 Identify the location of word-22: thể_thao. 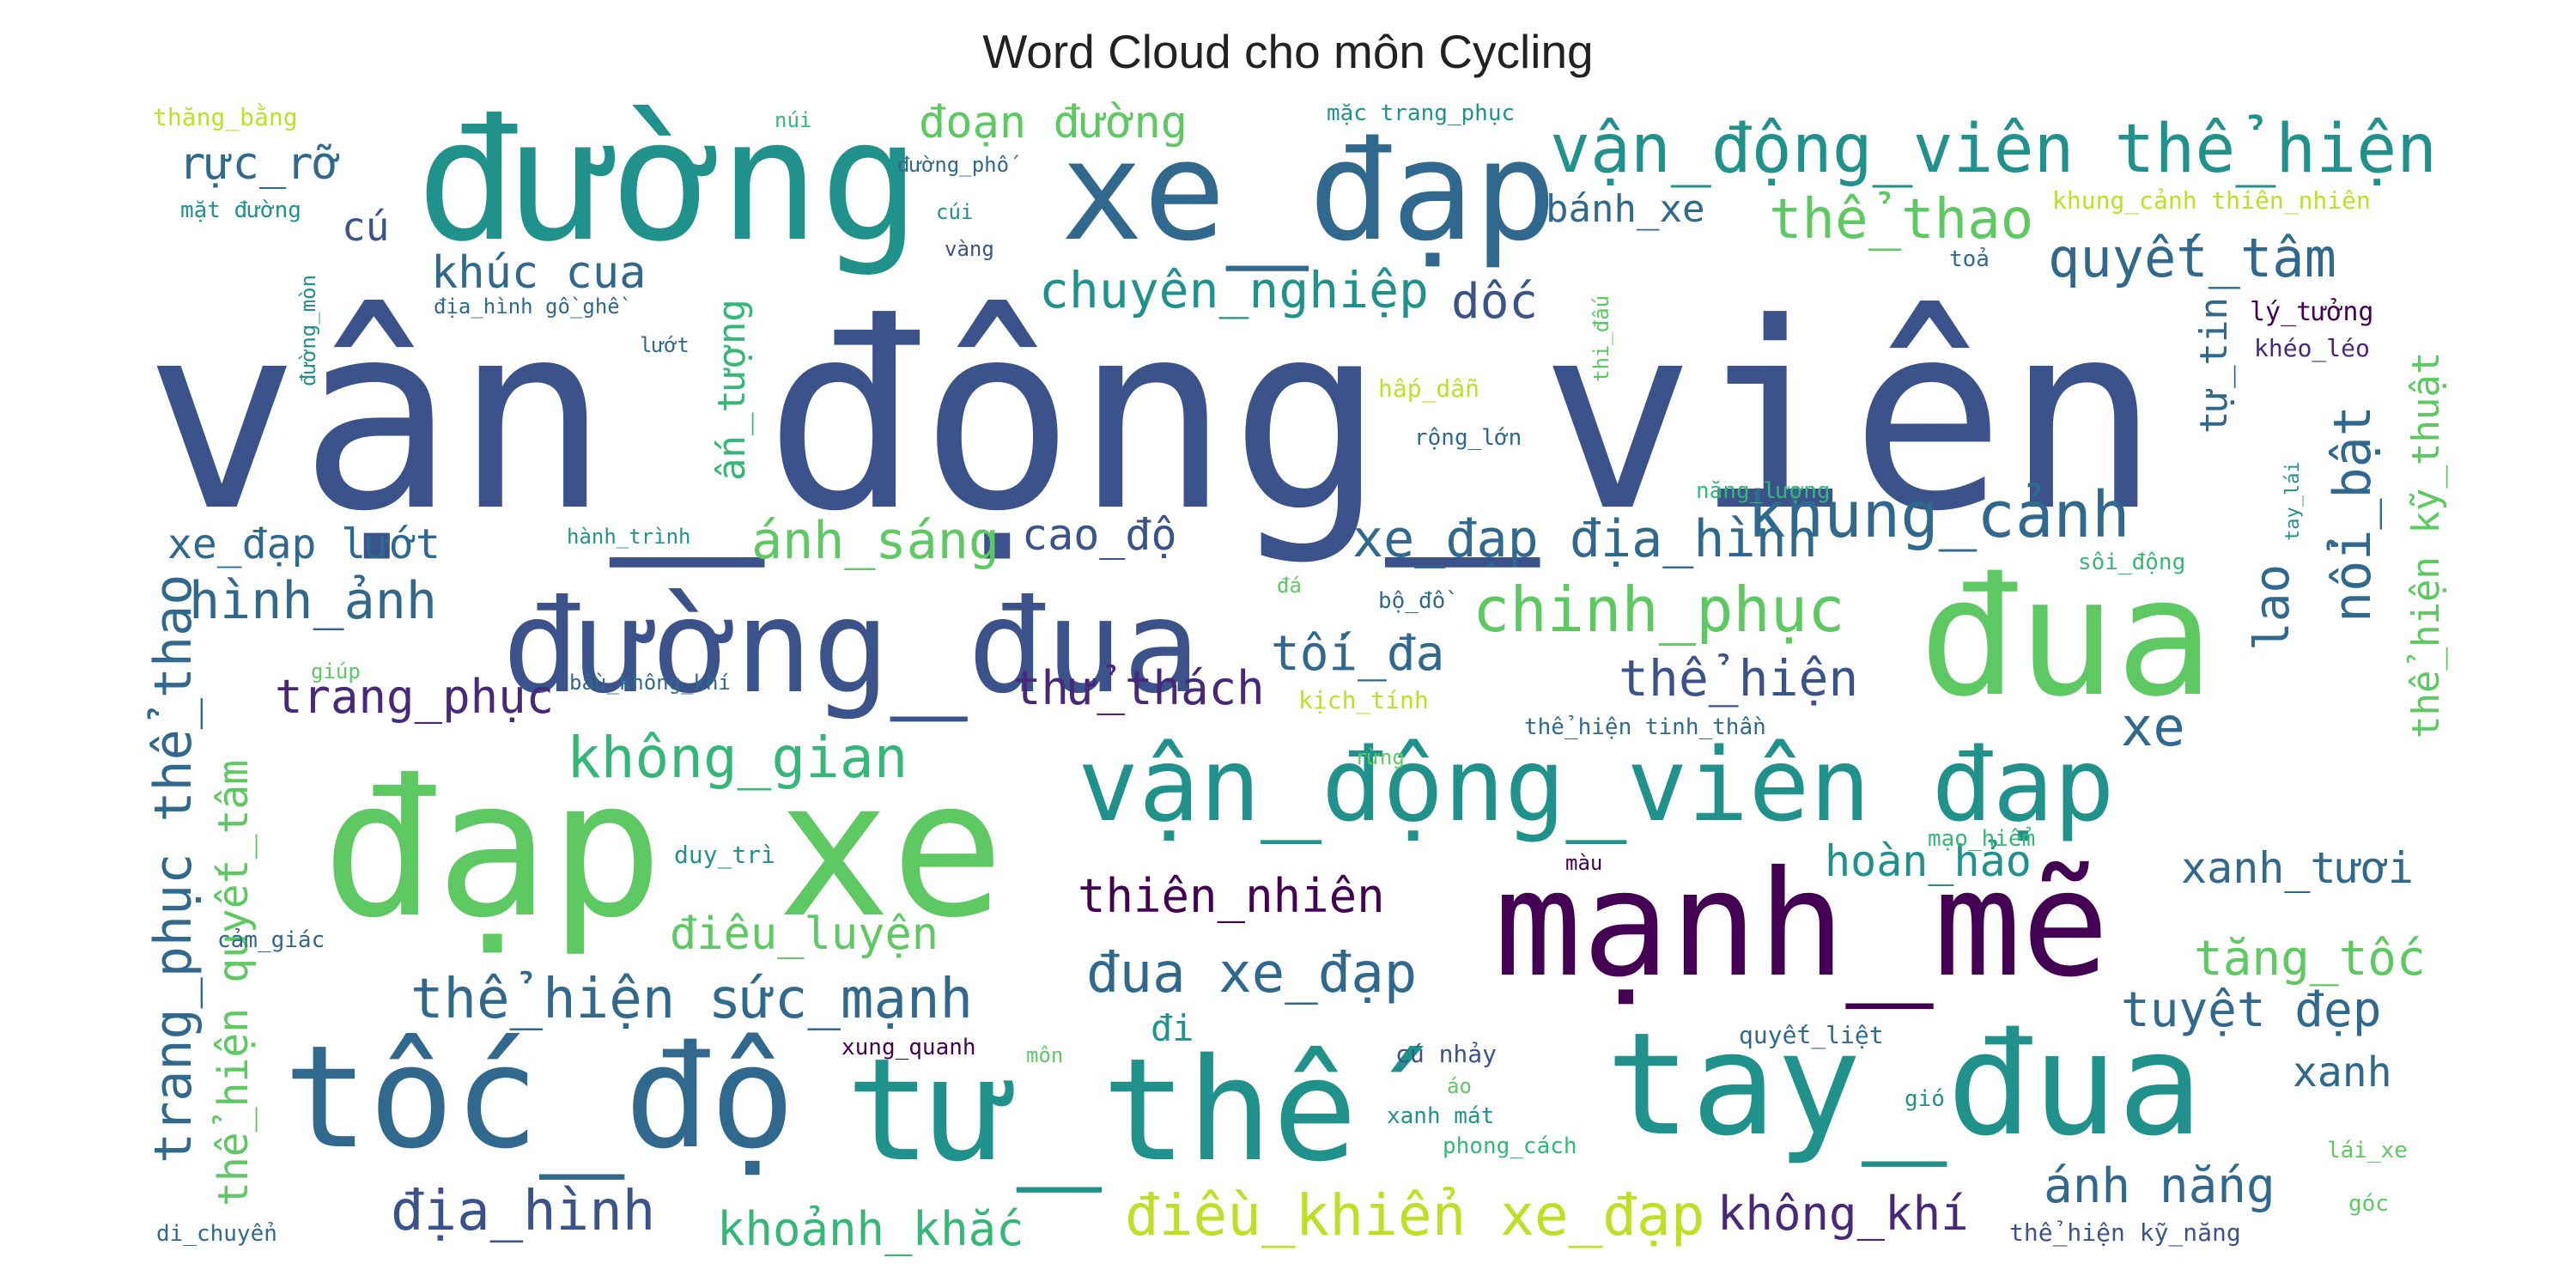
(1901, 220).